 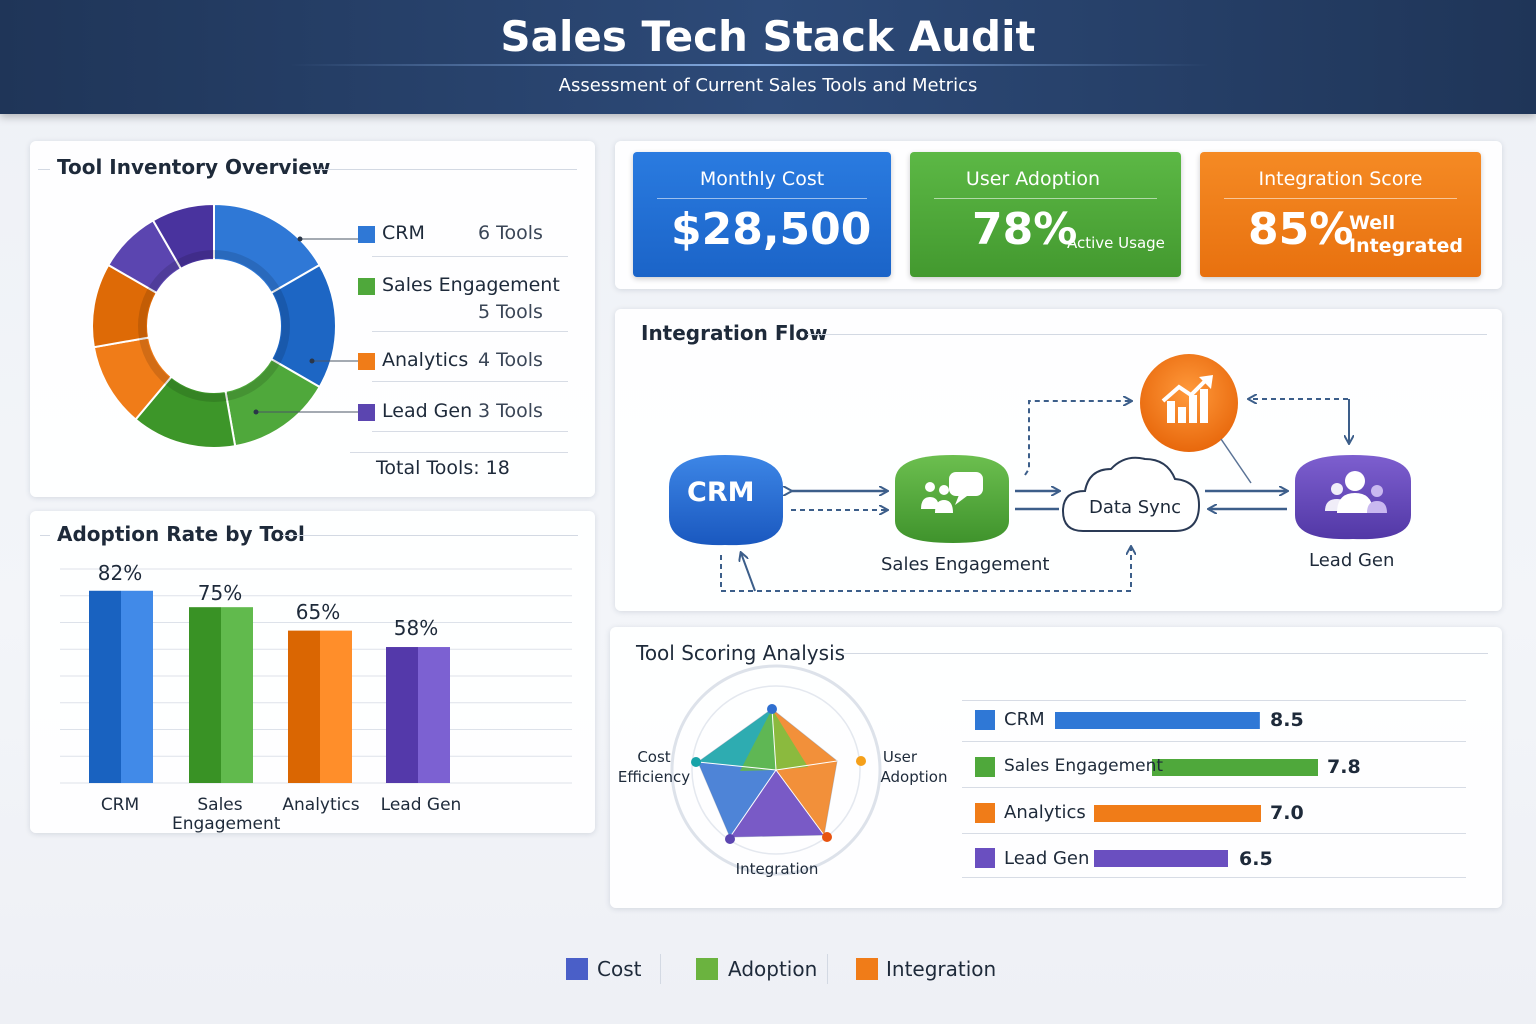 I want to click on analytics-legend-label: Analytics, so click(x=425, y=360).